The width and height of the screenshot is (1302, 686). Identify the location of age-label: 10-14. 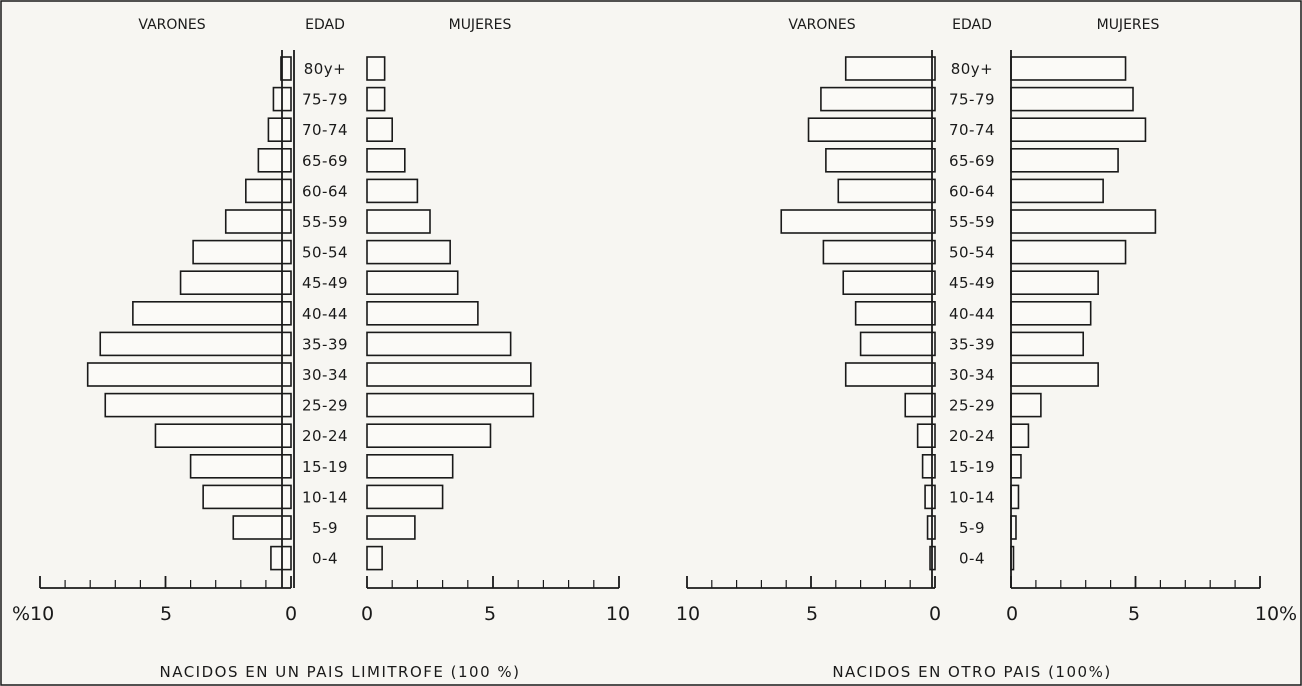
(325, 497).